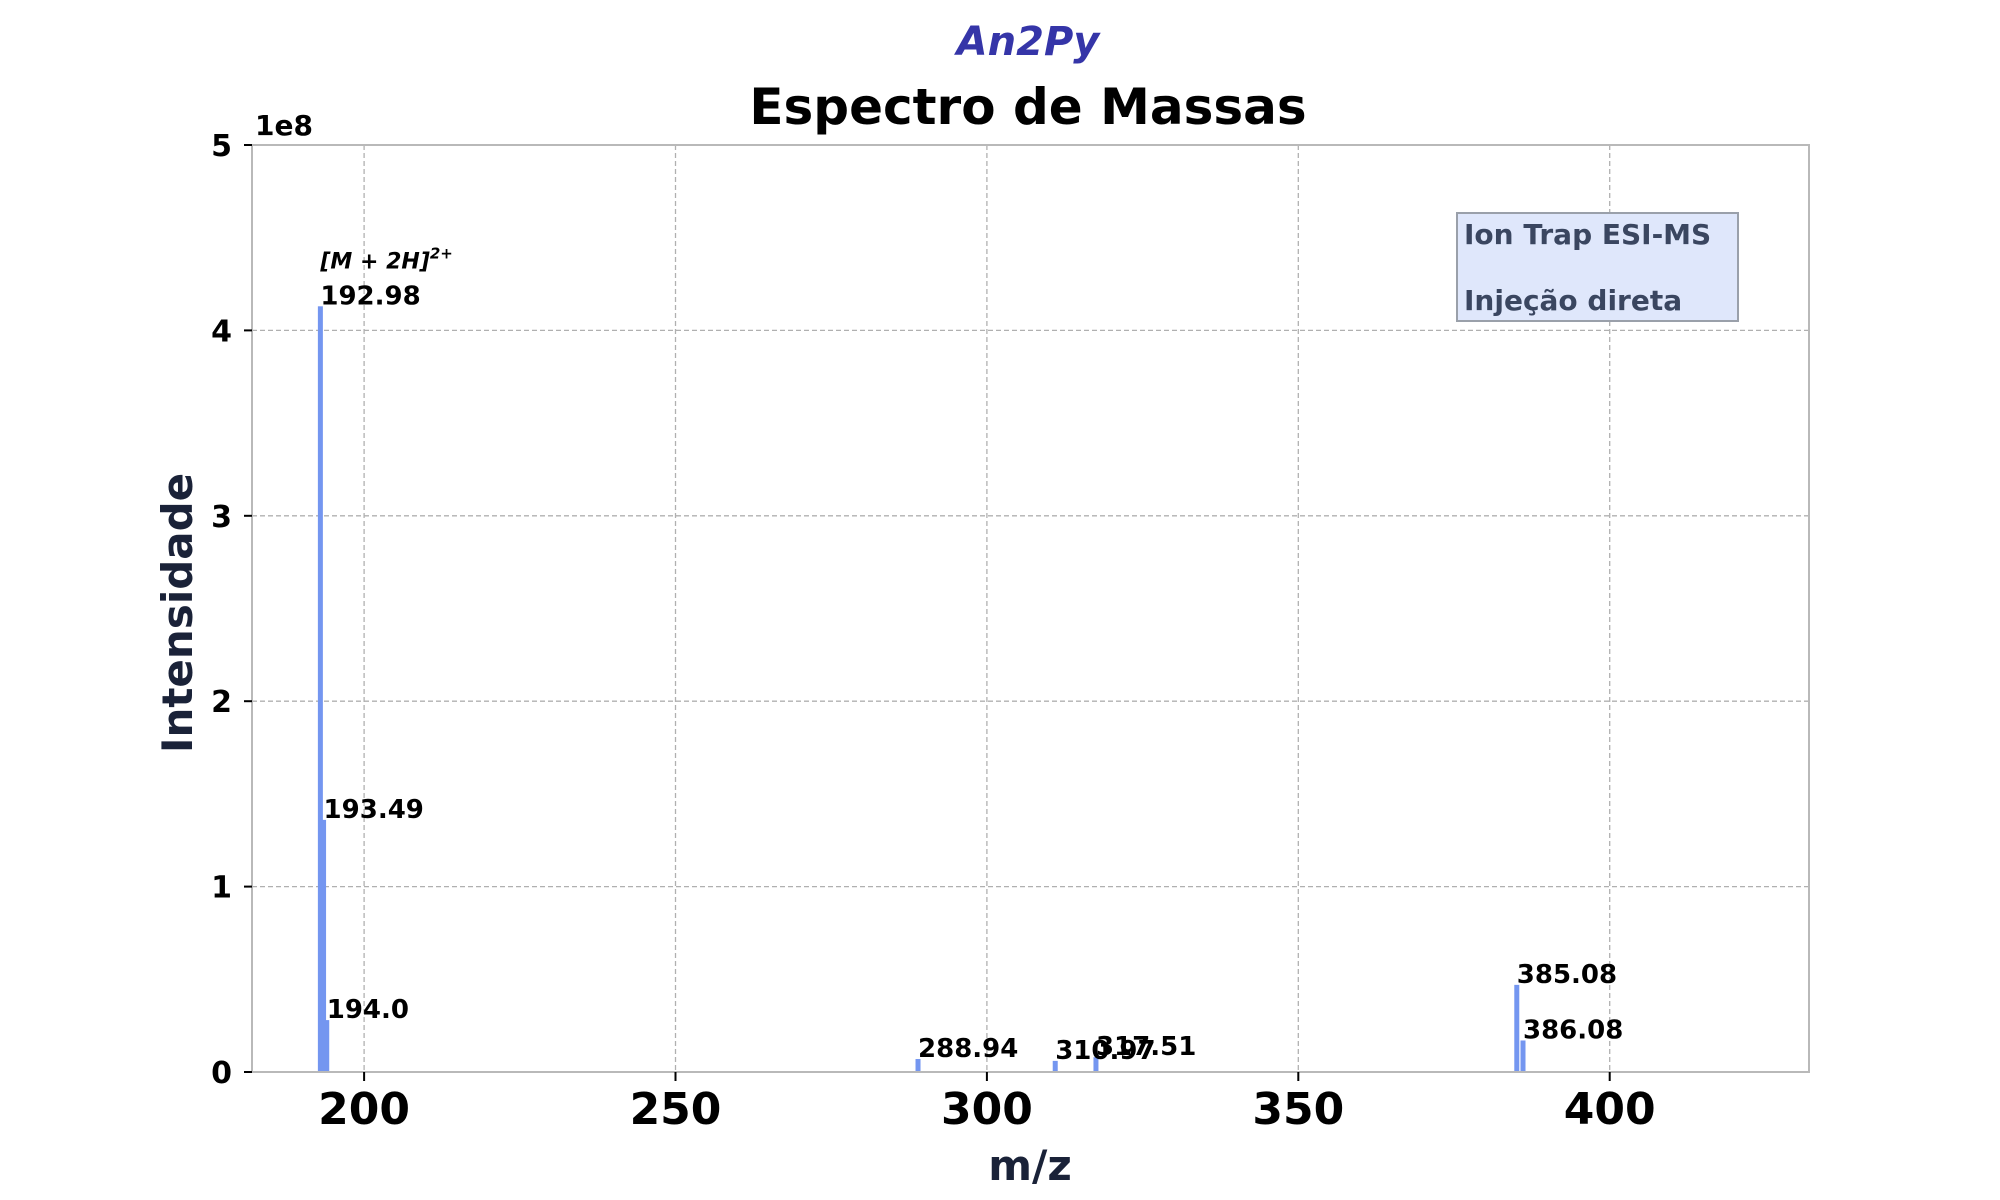 This screenshot has height=1200, width=2000. I want to click on annotation-base: [M + 2H], so click(374, 261).